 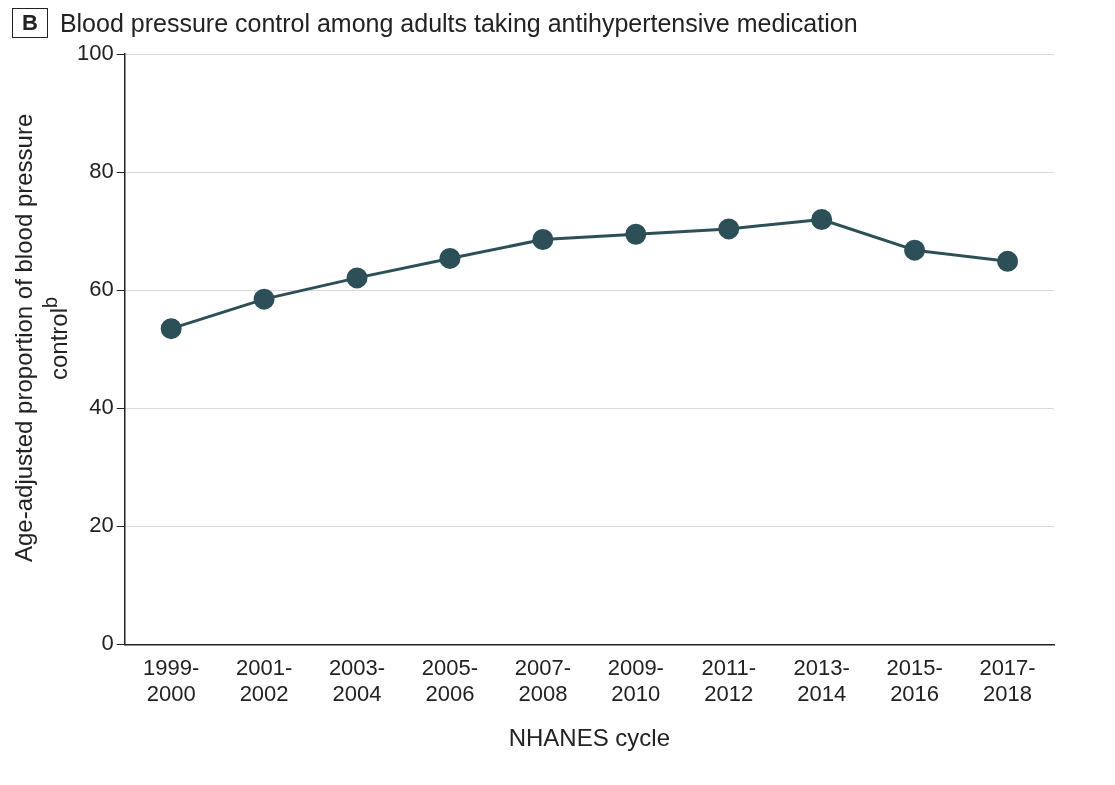 I want to click on x-tick-label: 2005-2006, so click(x=450, y=680).